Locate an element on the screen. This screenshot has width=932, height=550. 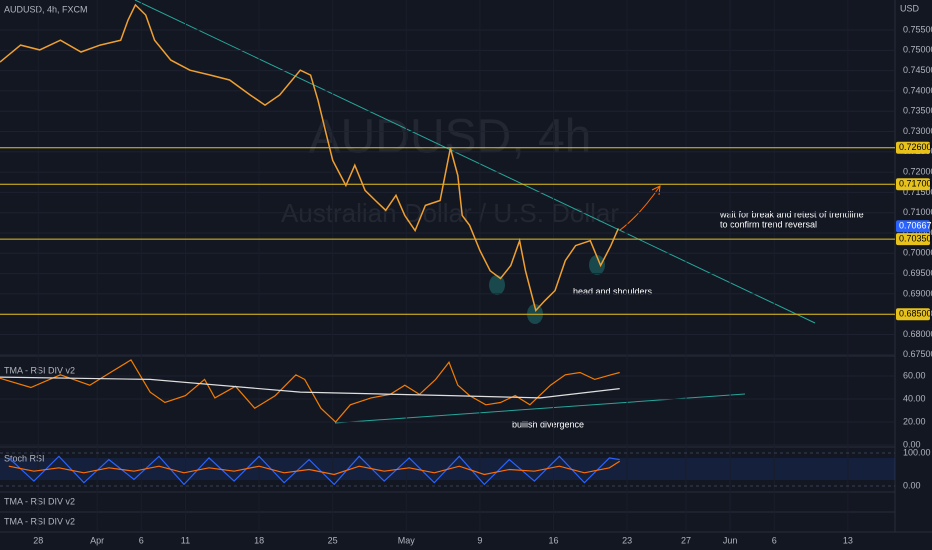
level-label: 0.72600 is located at coordinates (915, 147).